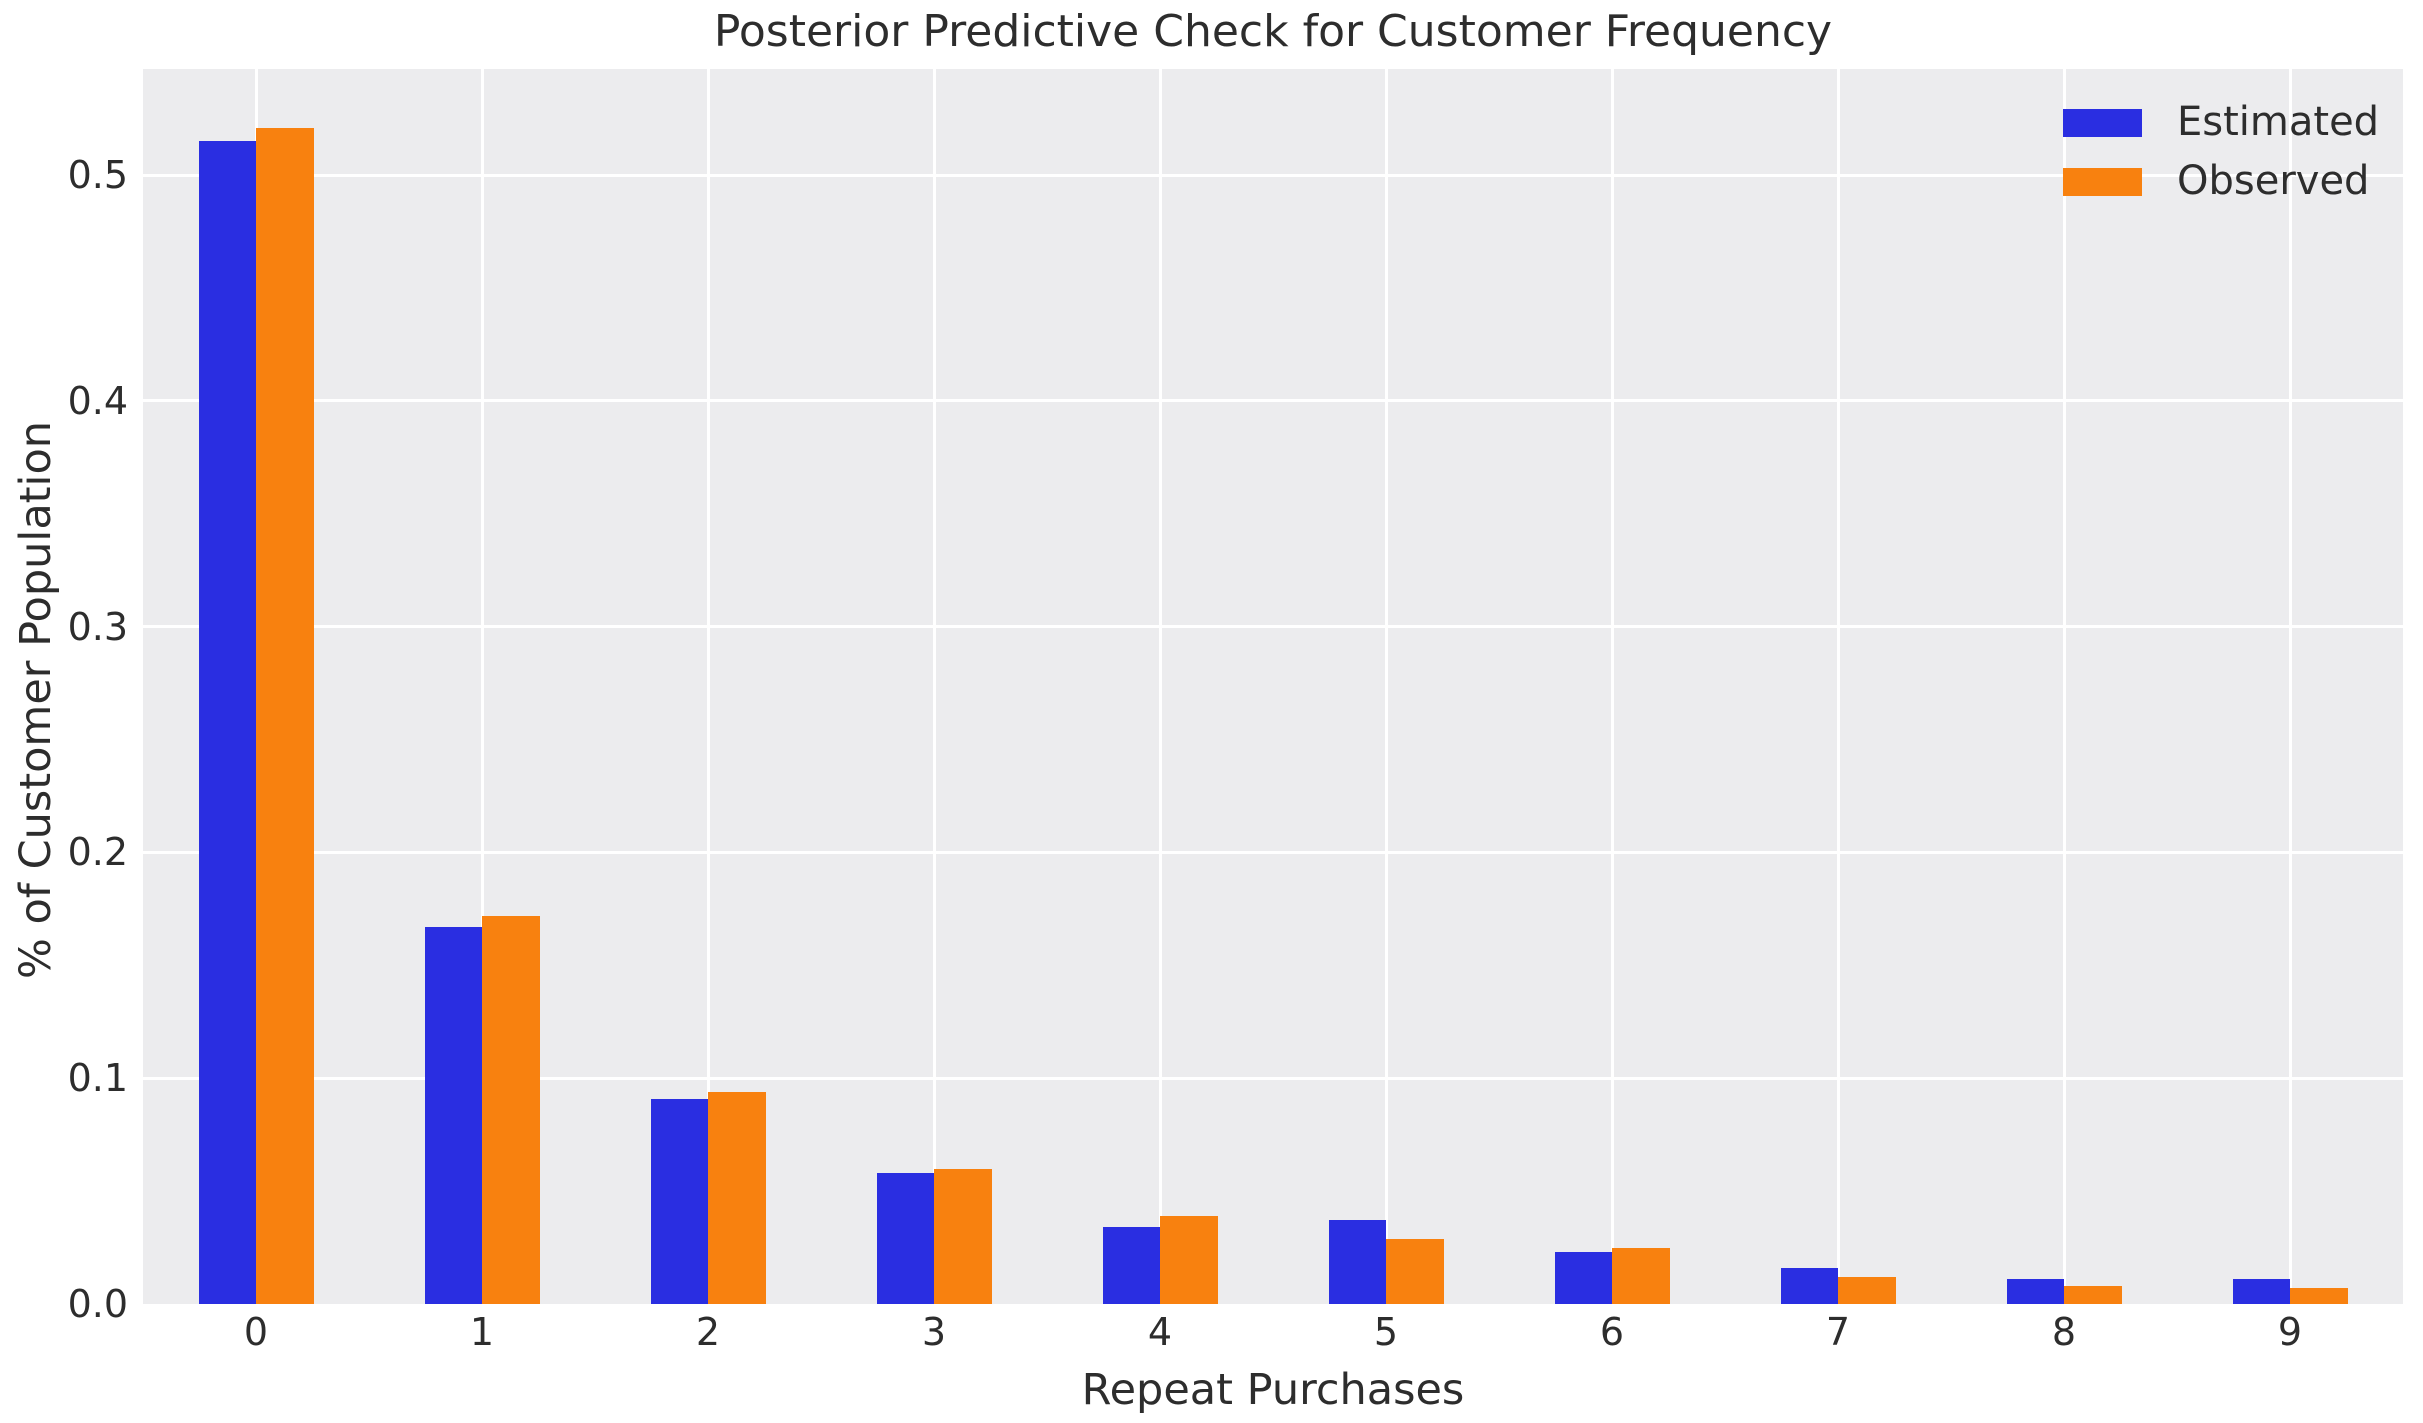  Describe the element at coordinates (482, 1332) in the screenshot. I see `x-tick-1: 1` at that location.